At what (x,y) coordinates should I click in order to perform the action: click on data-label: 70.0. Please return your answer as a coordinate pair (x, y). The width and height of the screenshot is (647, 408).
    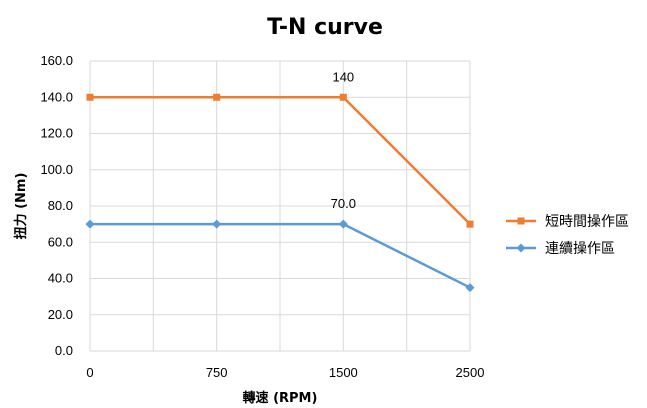
    Looking at the image, I should click on (343, 203).